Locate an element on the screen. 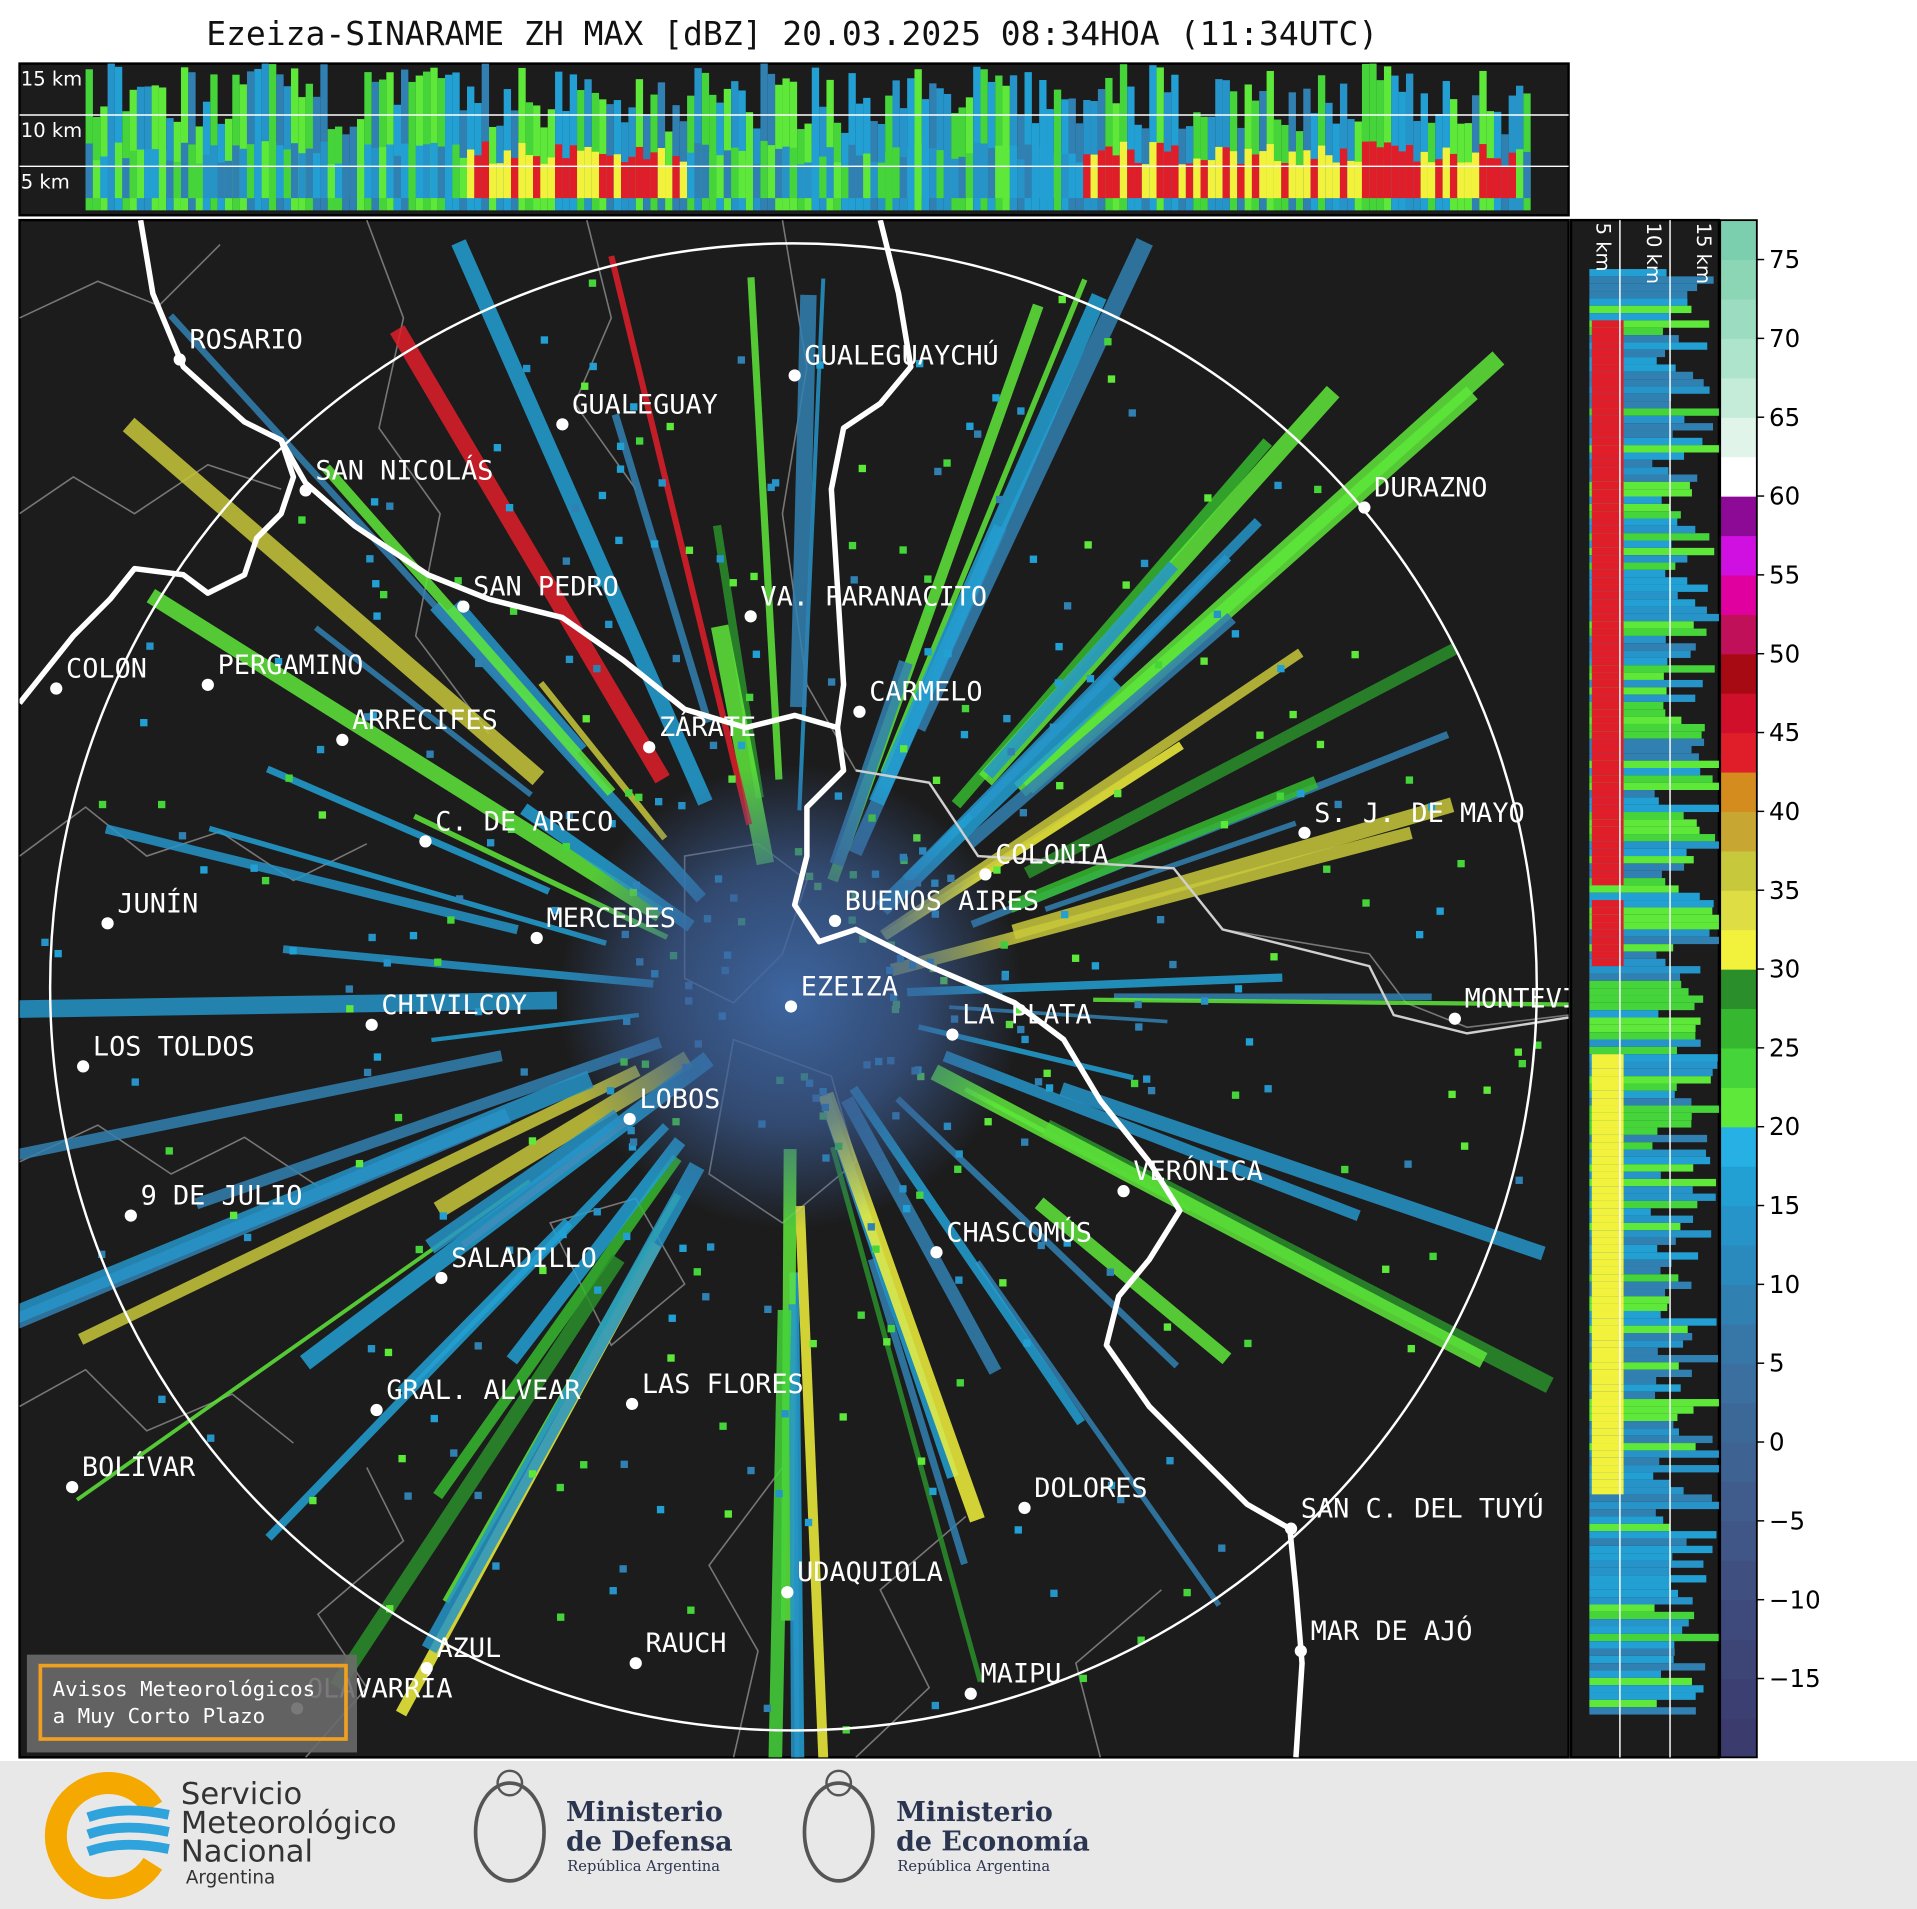 Image resolution: width=1917 pixels, height=1909 pixels. warning-box is located at coordinates (191, 1703).